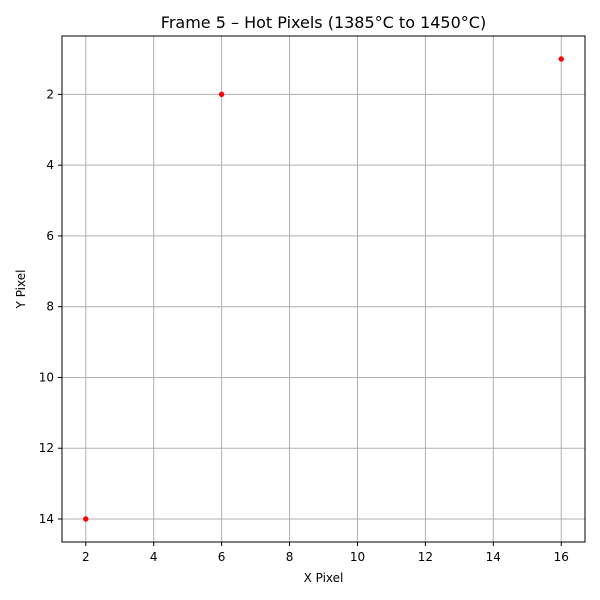 The width and height of the screenshot is (600, 600). Describe the element at coordinates (425, 557) in the screenshot. I see `x-tick-label: 12` at that location.